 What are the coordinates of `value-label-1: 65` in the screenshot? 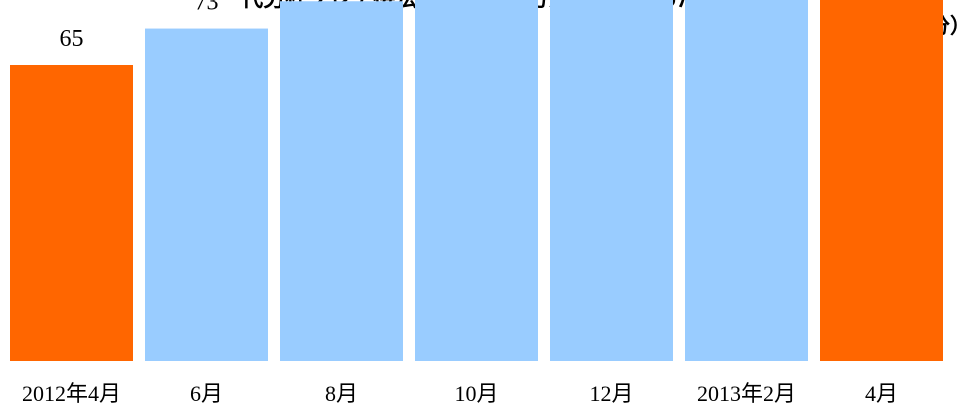 It's located at (72, 39).